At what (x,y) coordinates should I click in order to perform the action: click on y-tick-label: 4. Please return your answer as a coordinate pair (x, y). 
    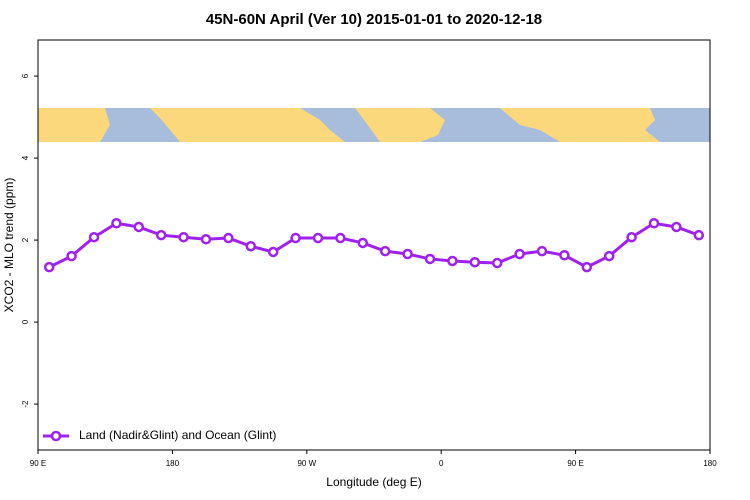
    Looking at the image, I should click on (25, 157).